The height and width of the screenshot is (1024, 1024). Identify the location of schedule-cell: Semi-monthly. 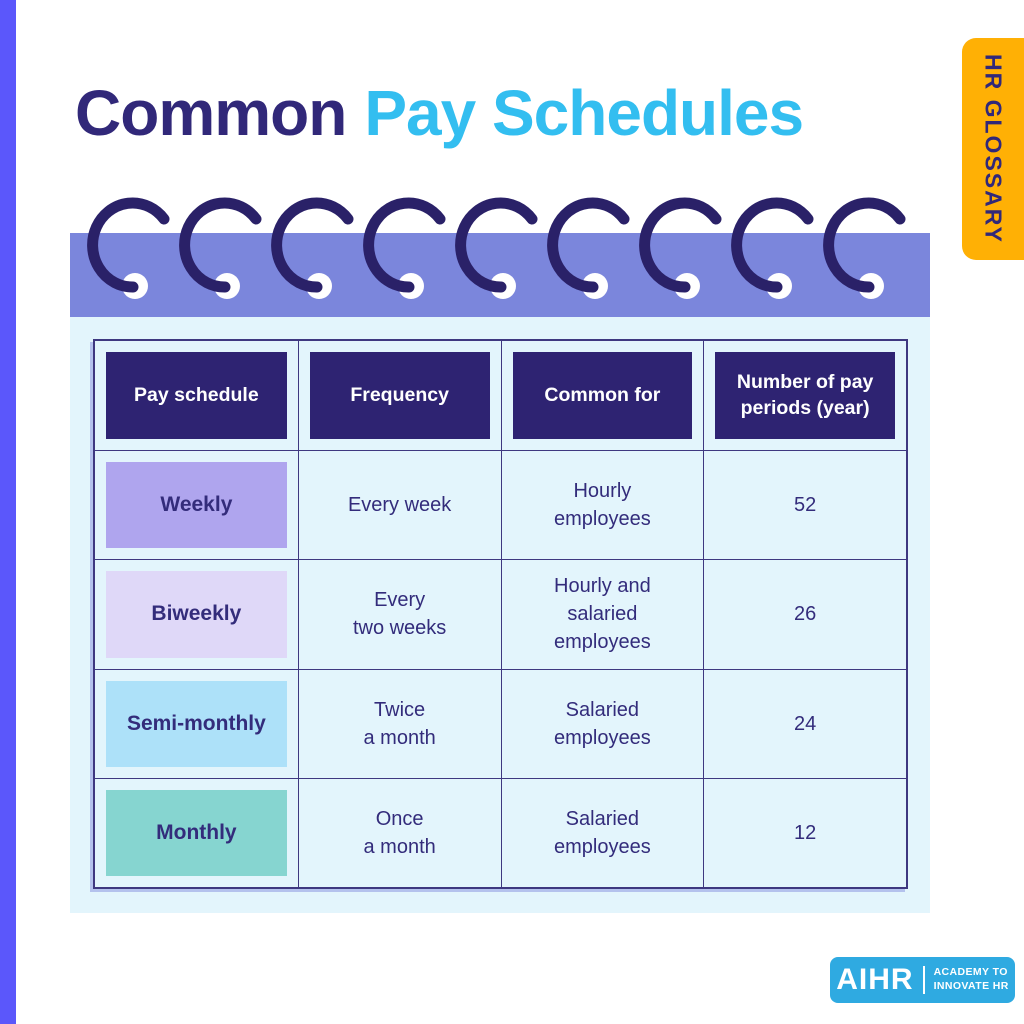
(196, 723).